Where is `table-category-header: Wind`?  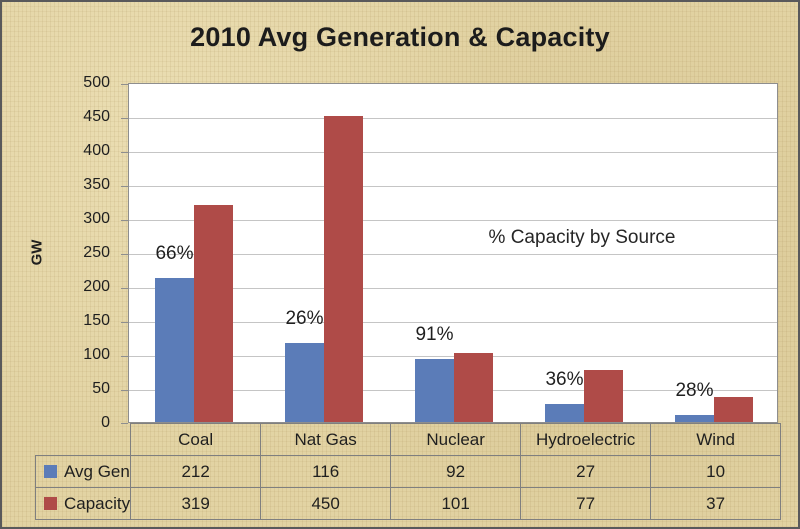 table-category-header: Wind is located at coordinates (716, 439).